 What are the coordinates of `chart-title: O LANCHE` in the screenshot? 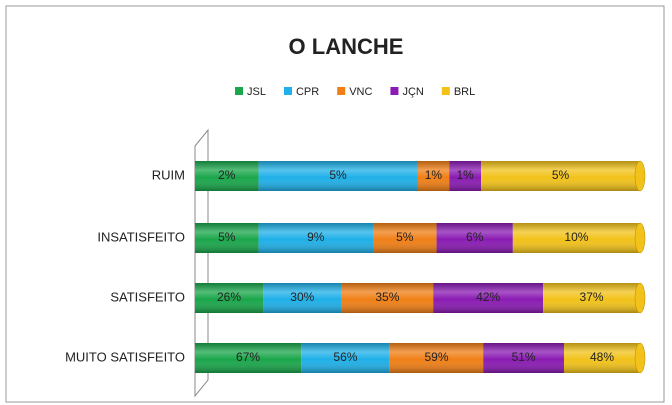 It's located at (346, 46).